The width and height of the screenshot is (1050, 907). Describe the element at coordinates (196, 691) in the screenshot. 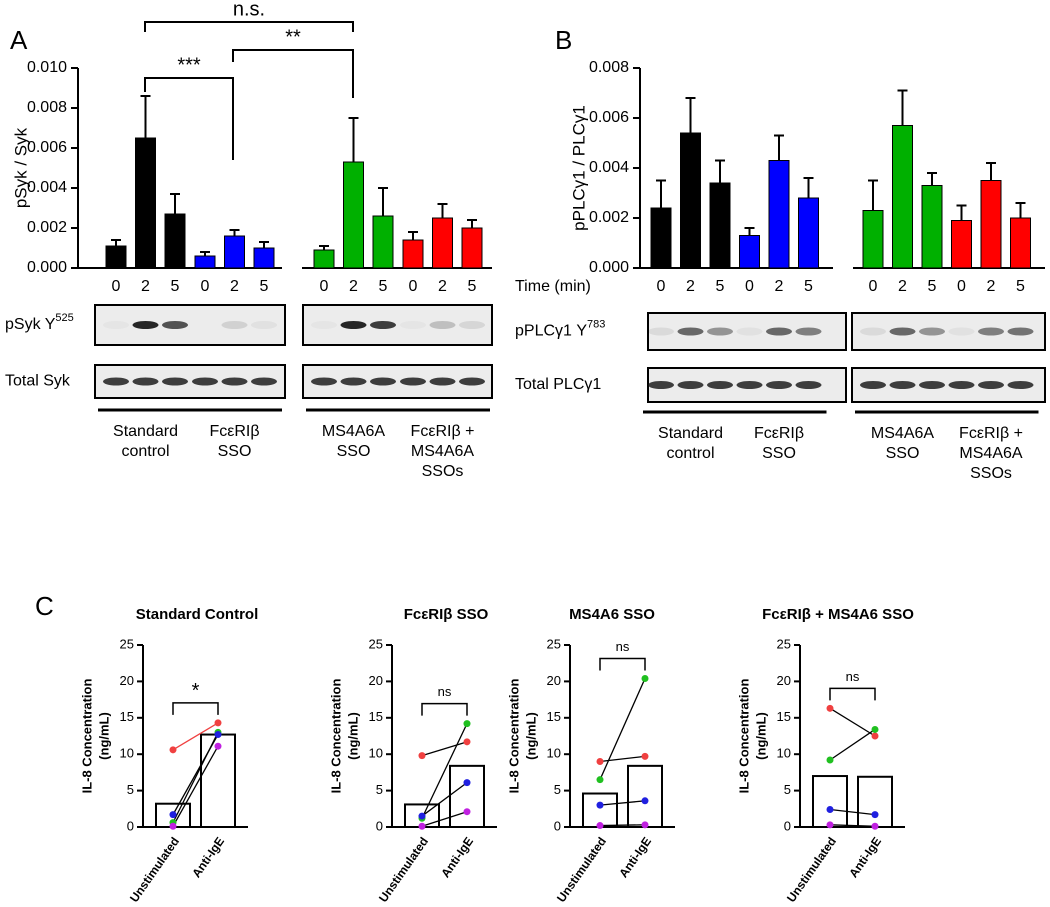

I see `significance-label: *` at that location.